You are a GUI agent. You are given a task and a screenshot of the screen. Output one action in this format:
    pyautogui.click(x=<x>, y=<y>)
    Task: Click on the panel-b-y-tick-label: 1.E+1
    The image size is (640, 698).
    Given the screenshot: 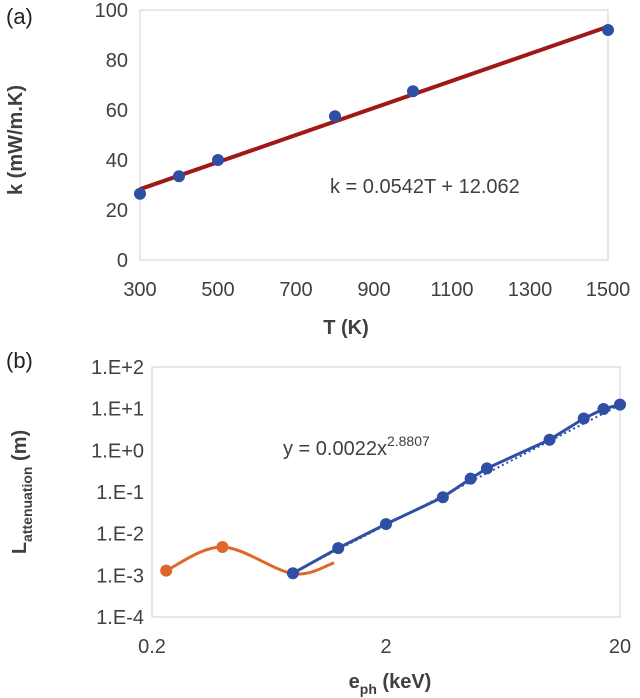 What is the action you would take?
    pyautogui.click(x=117, y=410)
    